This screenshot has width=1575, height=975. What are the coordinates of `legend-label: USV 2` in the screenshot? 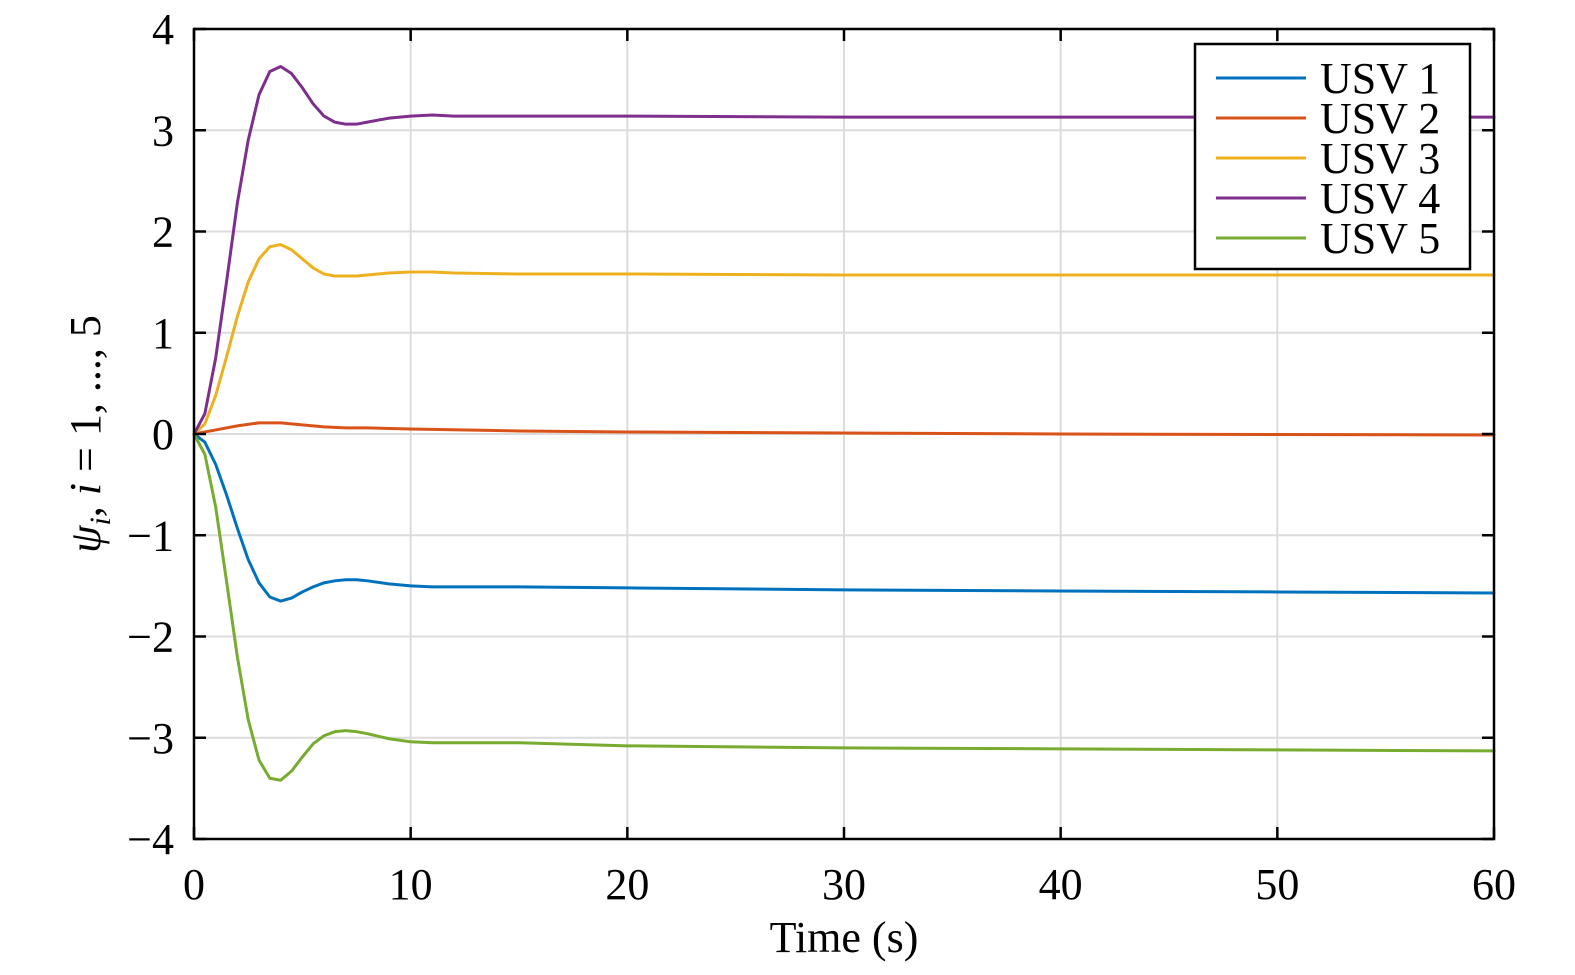 It's located at (1380, 118).